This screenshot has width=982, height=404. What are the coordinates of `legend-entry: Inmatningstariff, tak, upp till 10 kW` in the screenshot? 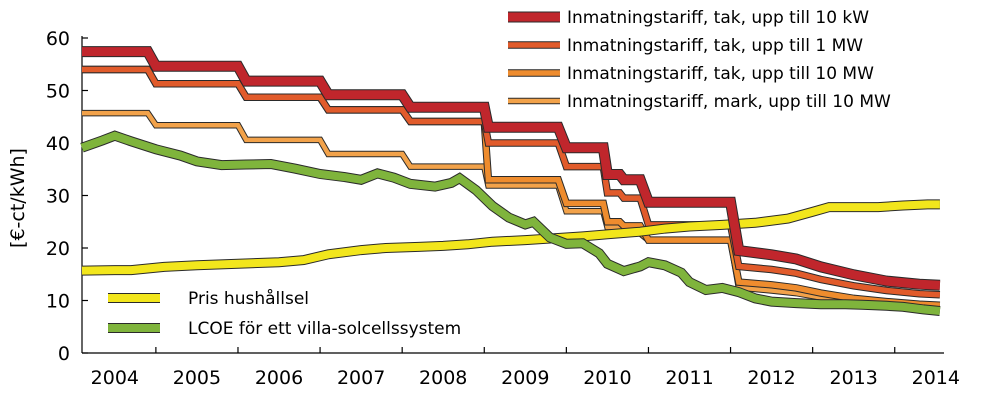 It's located at (688, 18).